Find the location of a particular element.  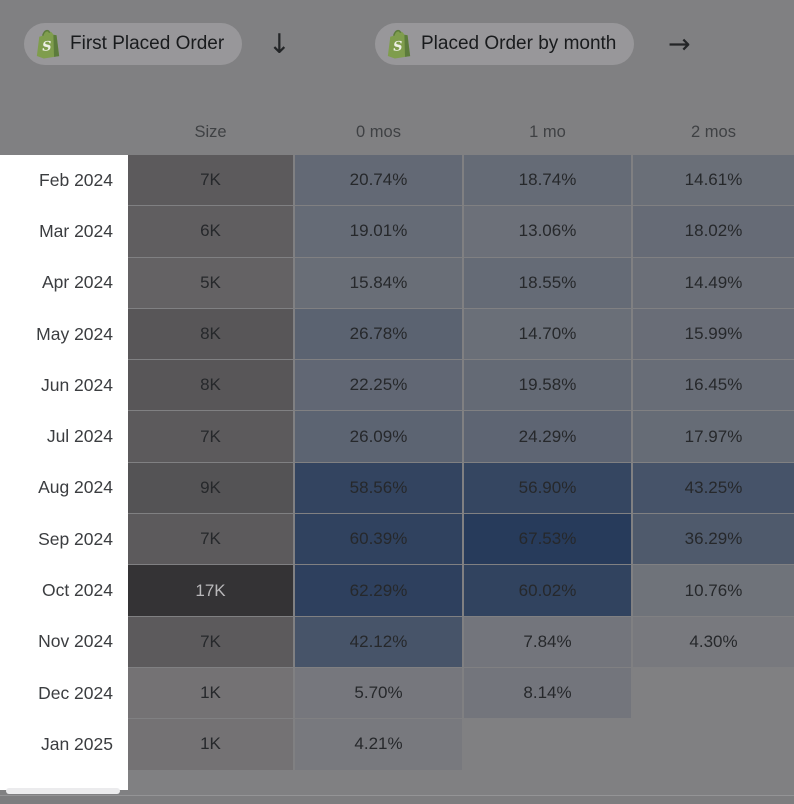

column-header-size: Size is located at coordinates (210, 132).